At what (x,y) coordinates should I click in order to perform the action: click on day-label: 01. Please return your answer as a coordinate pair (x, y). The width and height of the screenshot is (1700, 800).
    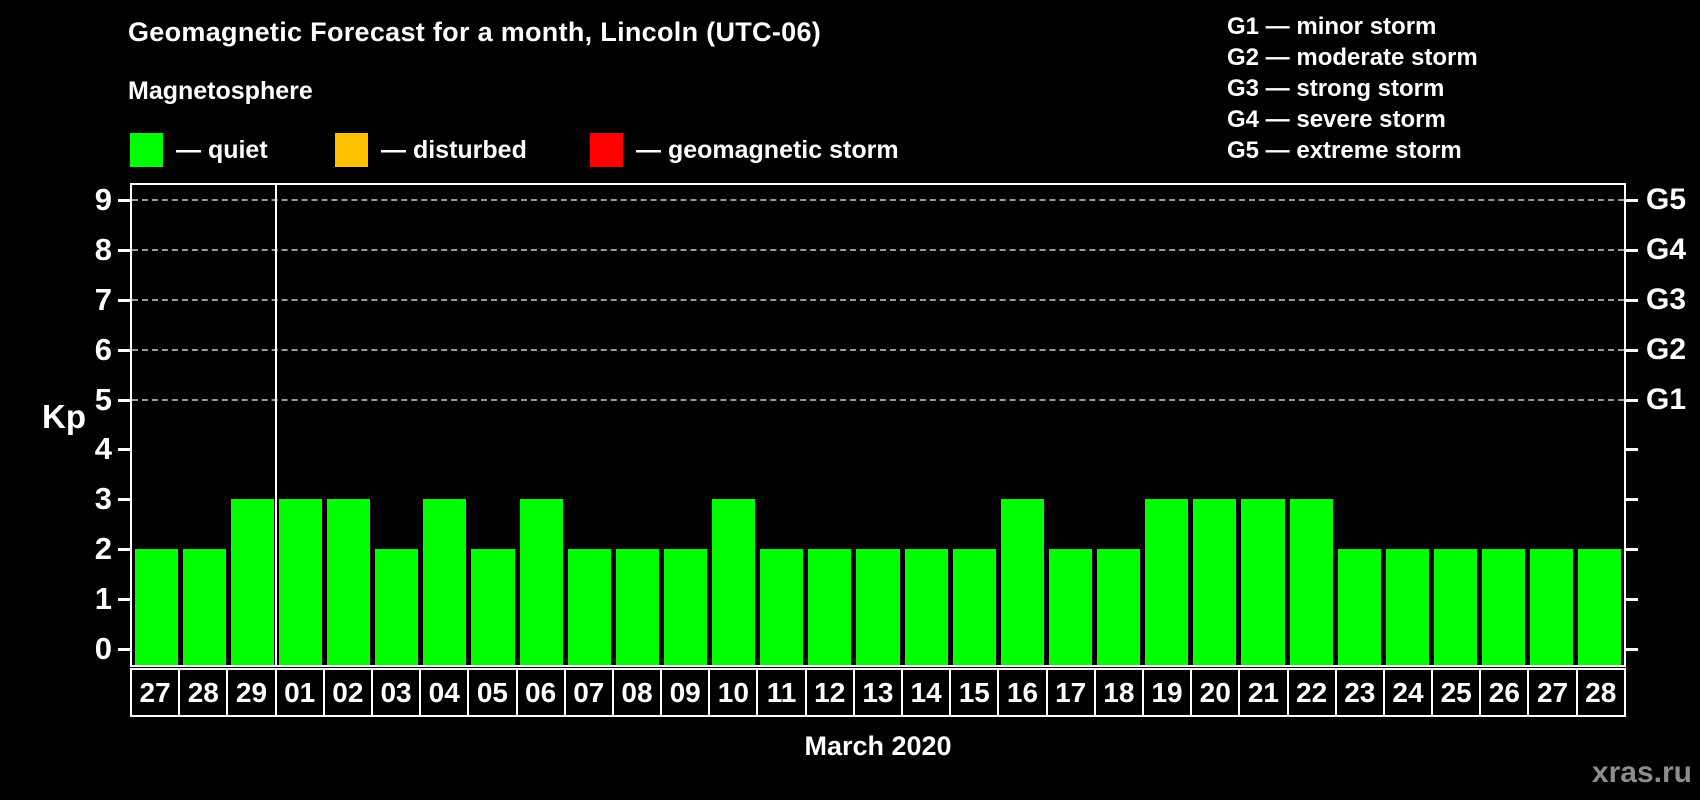
    Looking at the image, I should click on (301, 692).